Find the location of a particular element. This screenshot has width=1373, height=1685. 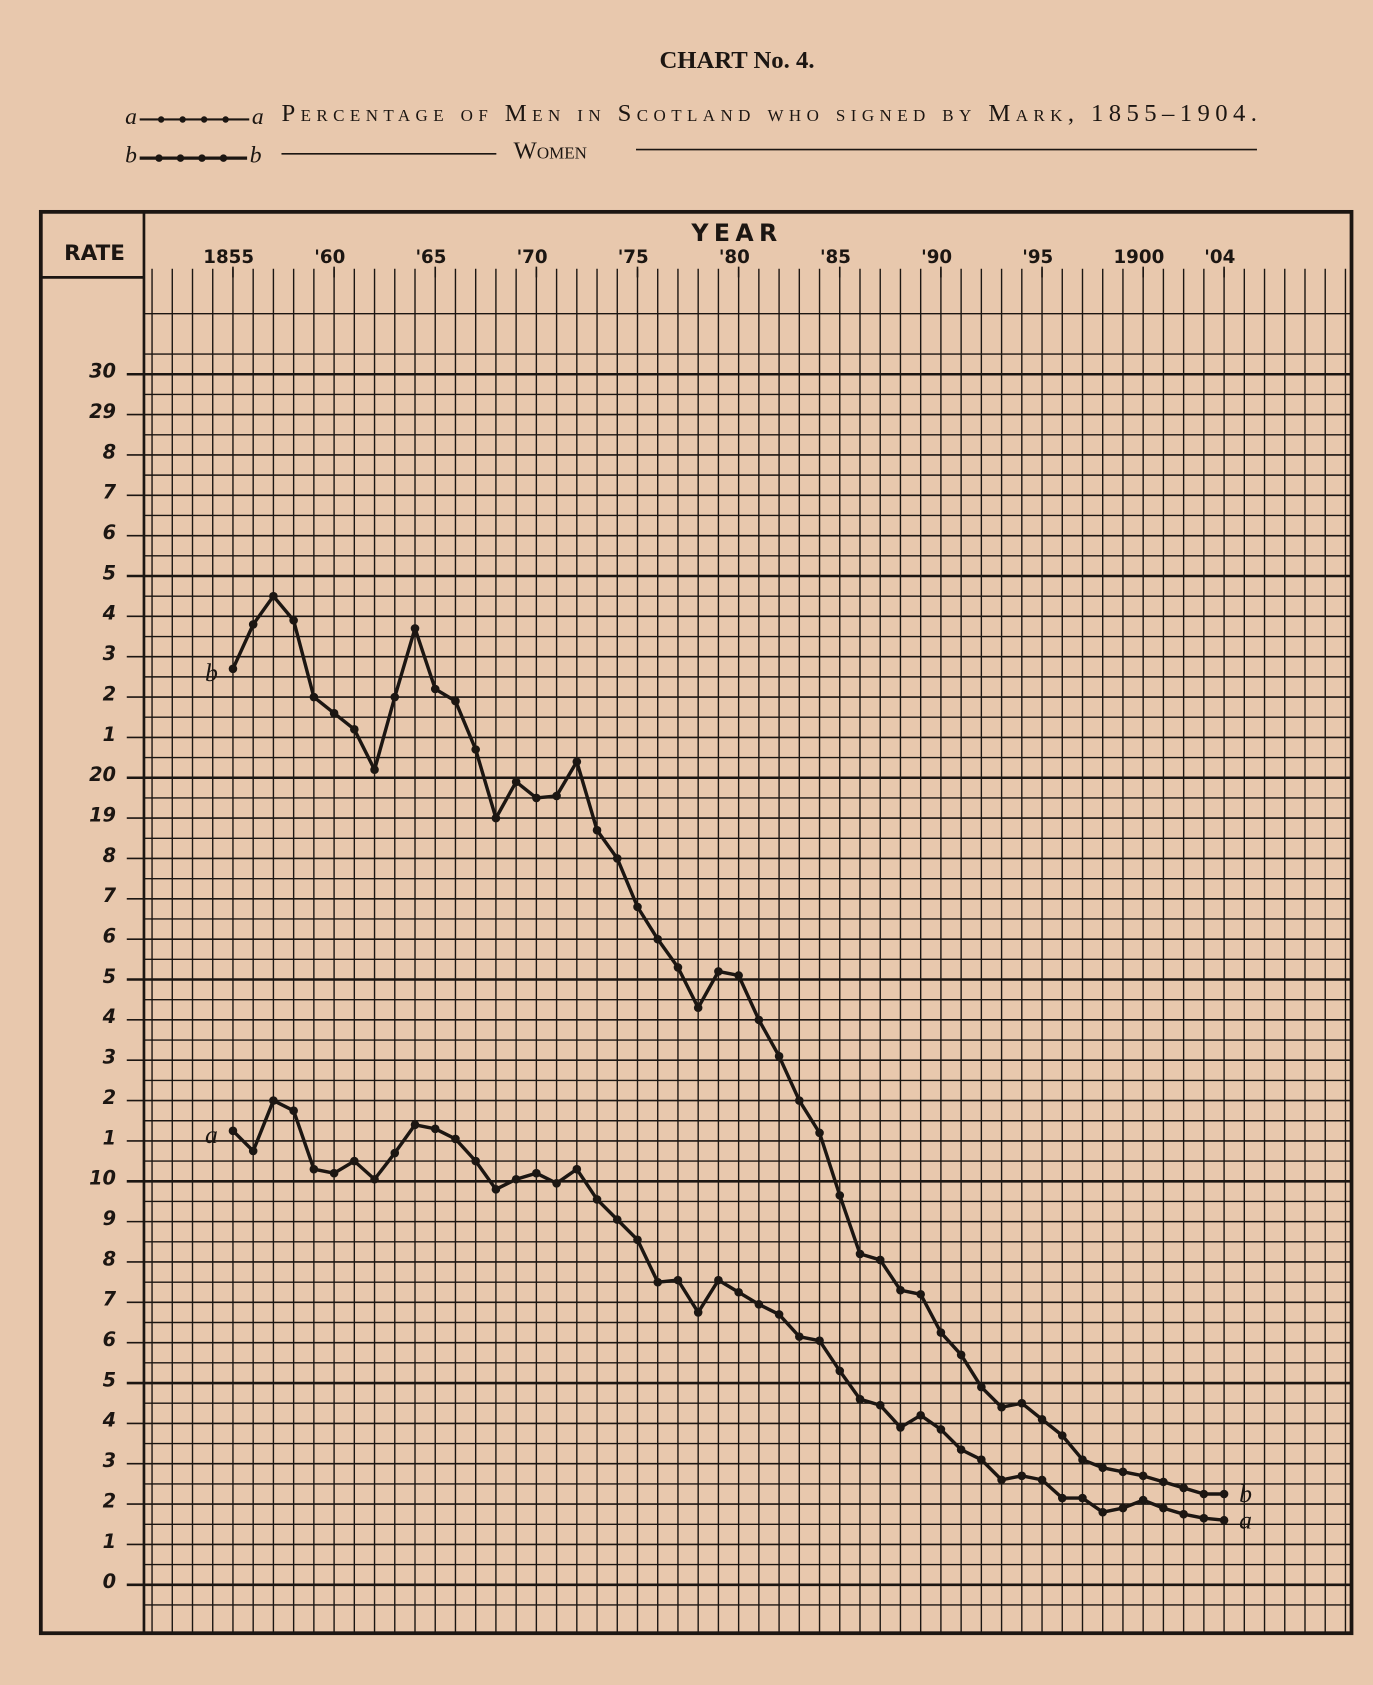

x-tick-label: '90 is located at coordinates (936, 257).